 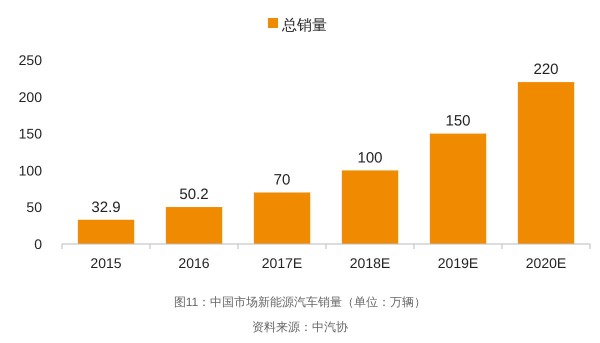 I want to click on data-label: 150, so click(x=458, y=121).